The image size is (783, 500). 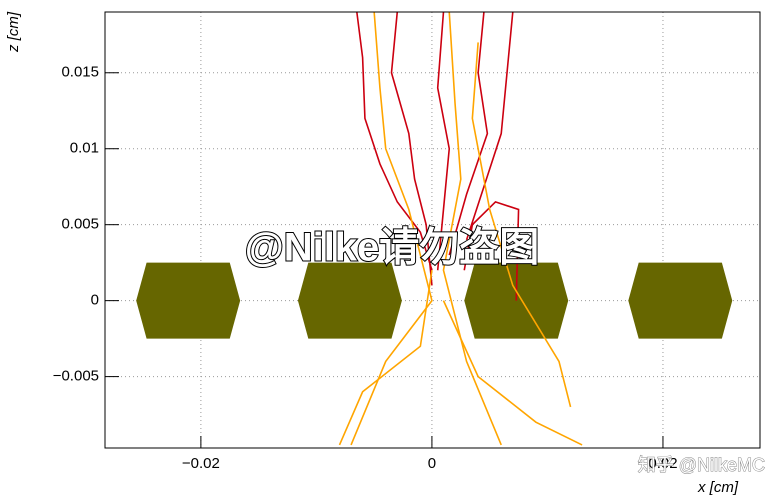 What do you see at coordinates (84, 148) in the screenshot?
I see `y-tick-label: 0.01` at bounding box center [84, 148].